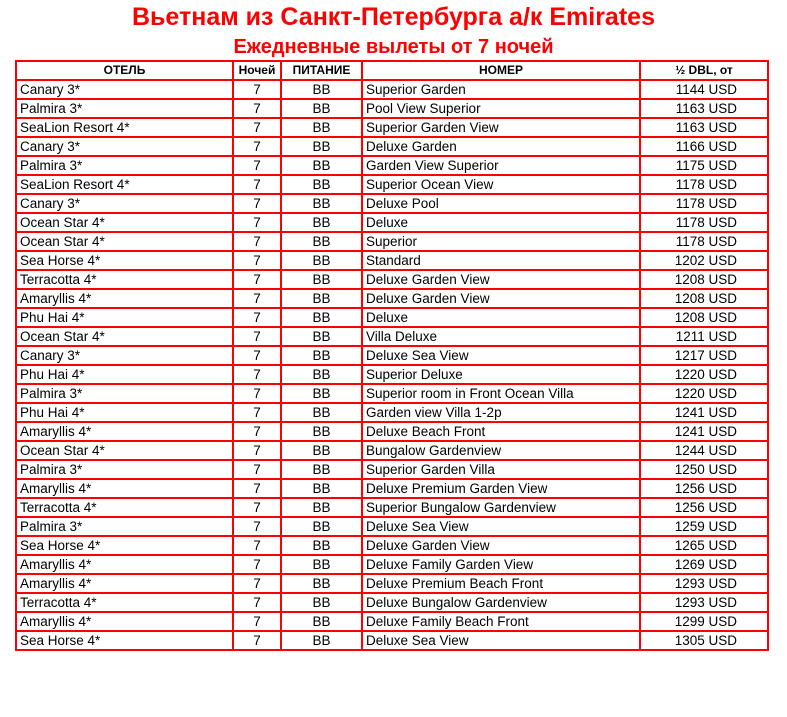 The height and width of the screenshot is (717, 787). What do you see at coordinates (704, 488) in the screenshot?
I see `cell-price: 1256 USD` at bounding box center [704, 488].